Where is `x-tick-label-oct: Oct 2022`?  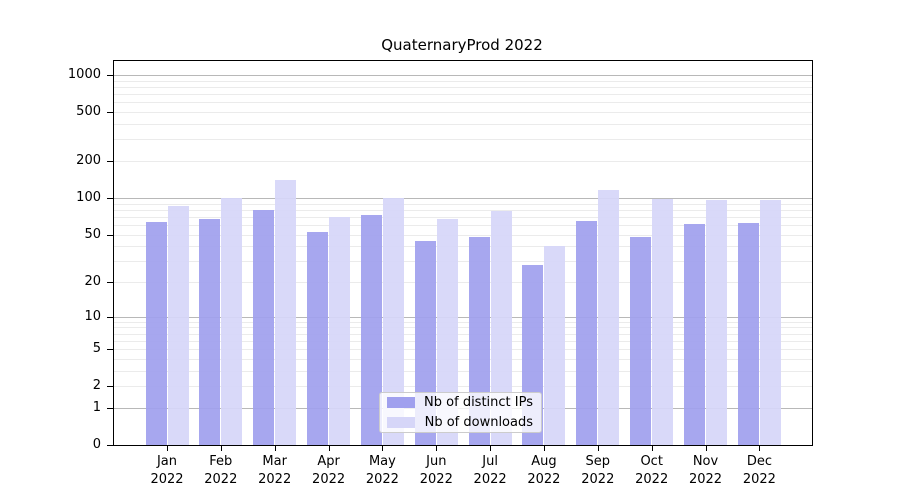 x-tick-label-oct: Oct 2022 is located at coordinates (652, 470).